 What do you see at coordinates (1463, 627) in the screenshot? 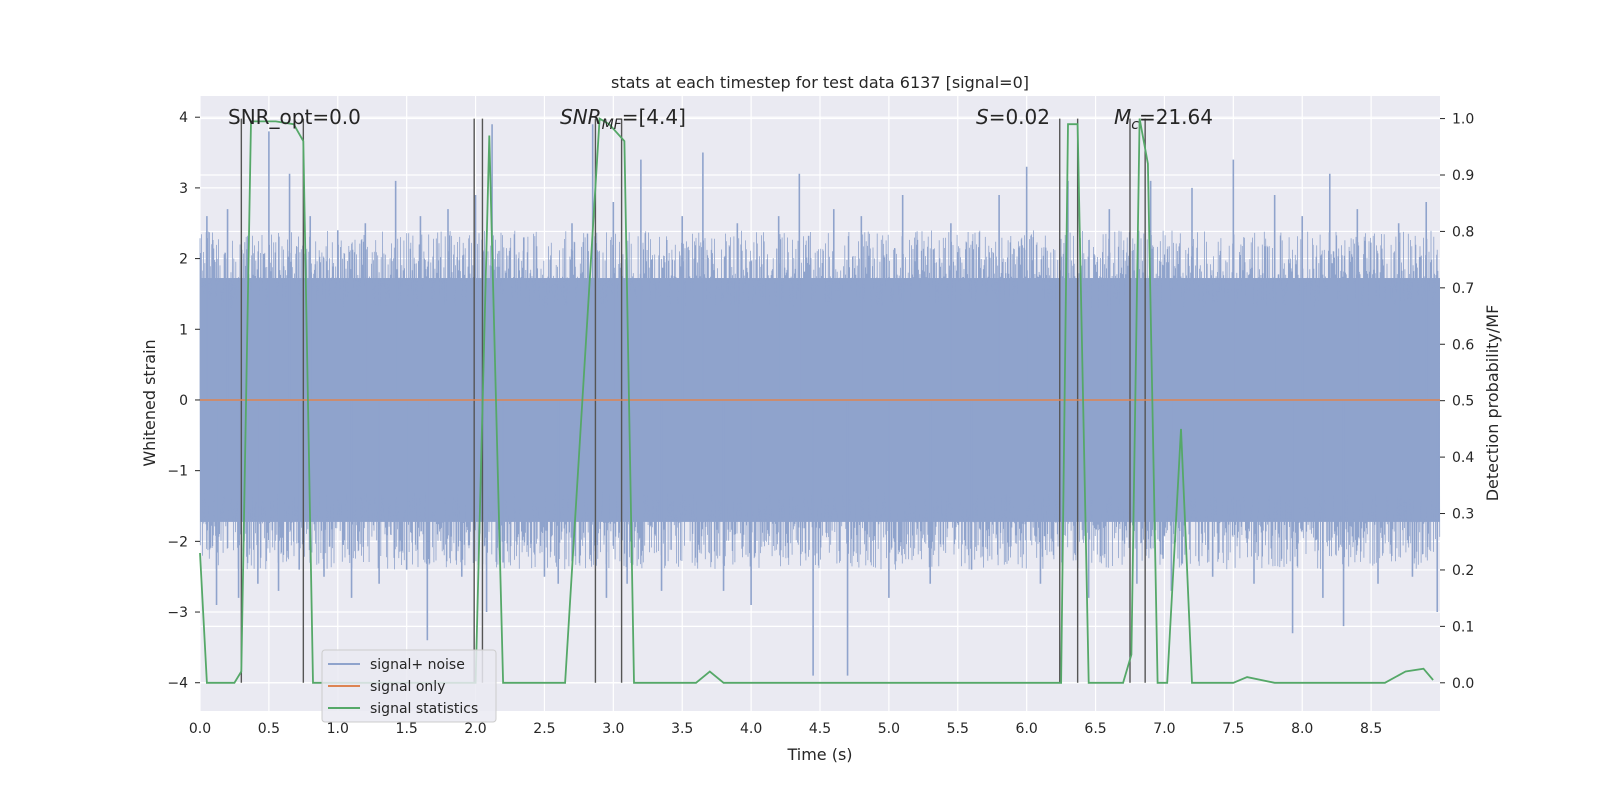
I see `y2-tick-label: 0.1` at bounding box center [1463, 627].